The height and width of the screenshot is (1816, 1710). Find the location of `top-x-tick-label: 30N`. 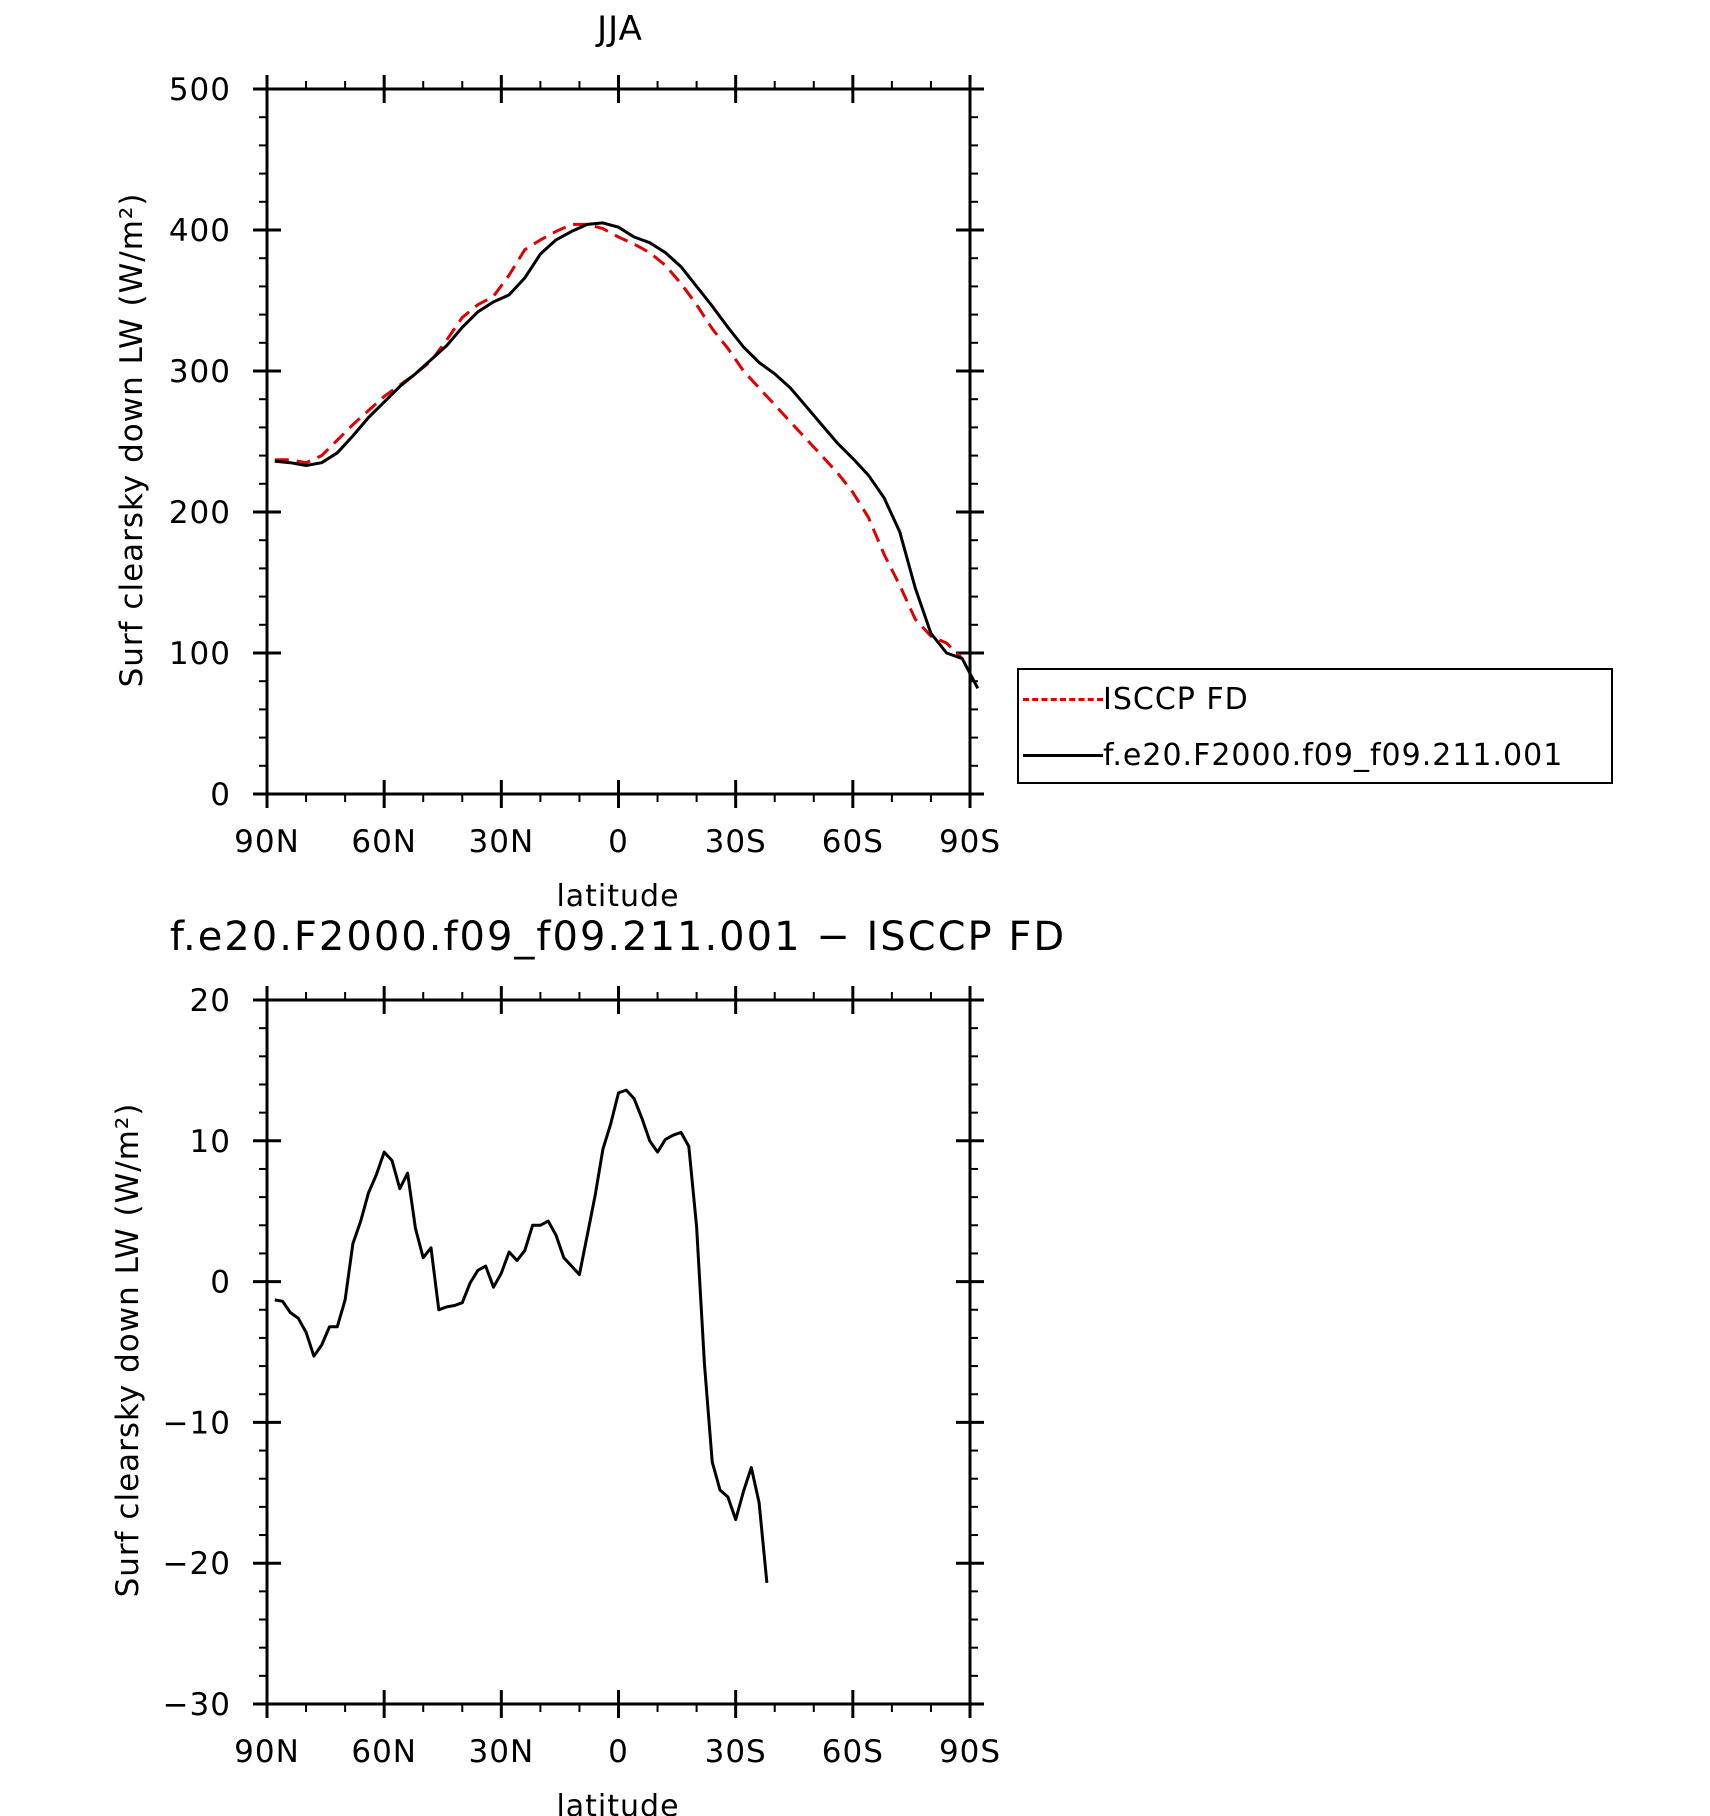

top-x-tick-label: 30N is located at coordinates (502, 842).